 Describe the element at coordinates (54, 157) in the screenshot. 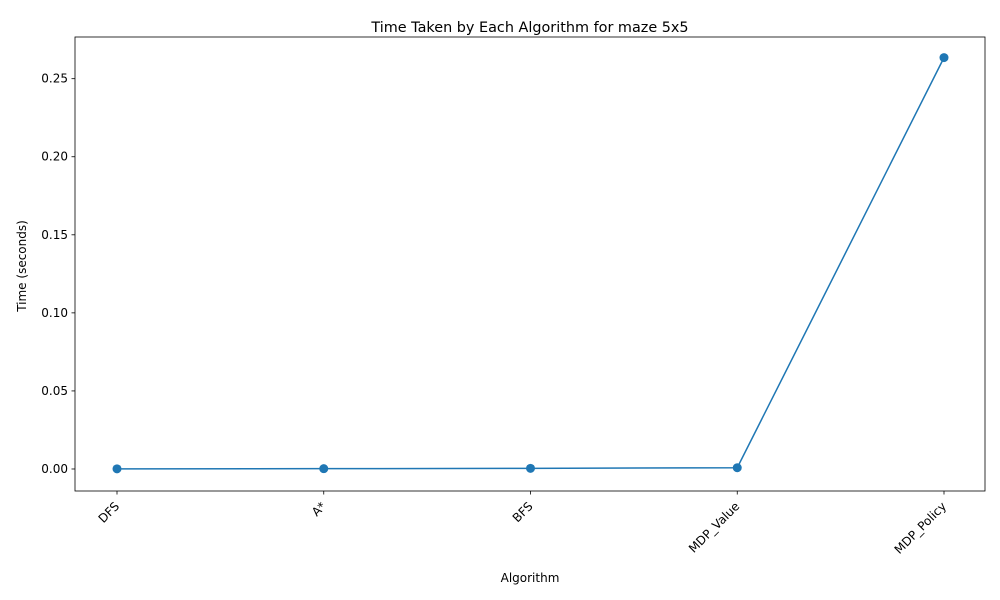

I see `y-tick-label: 0.20` at that location.